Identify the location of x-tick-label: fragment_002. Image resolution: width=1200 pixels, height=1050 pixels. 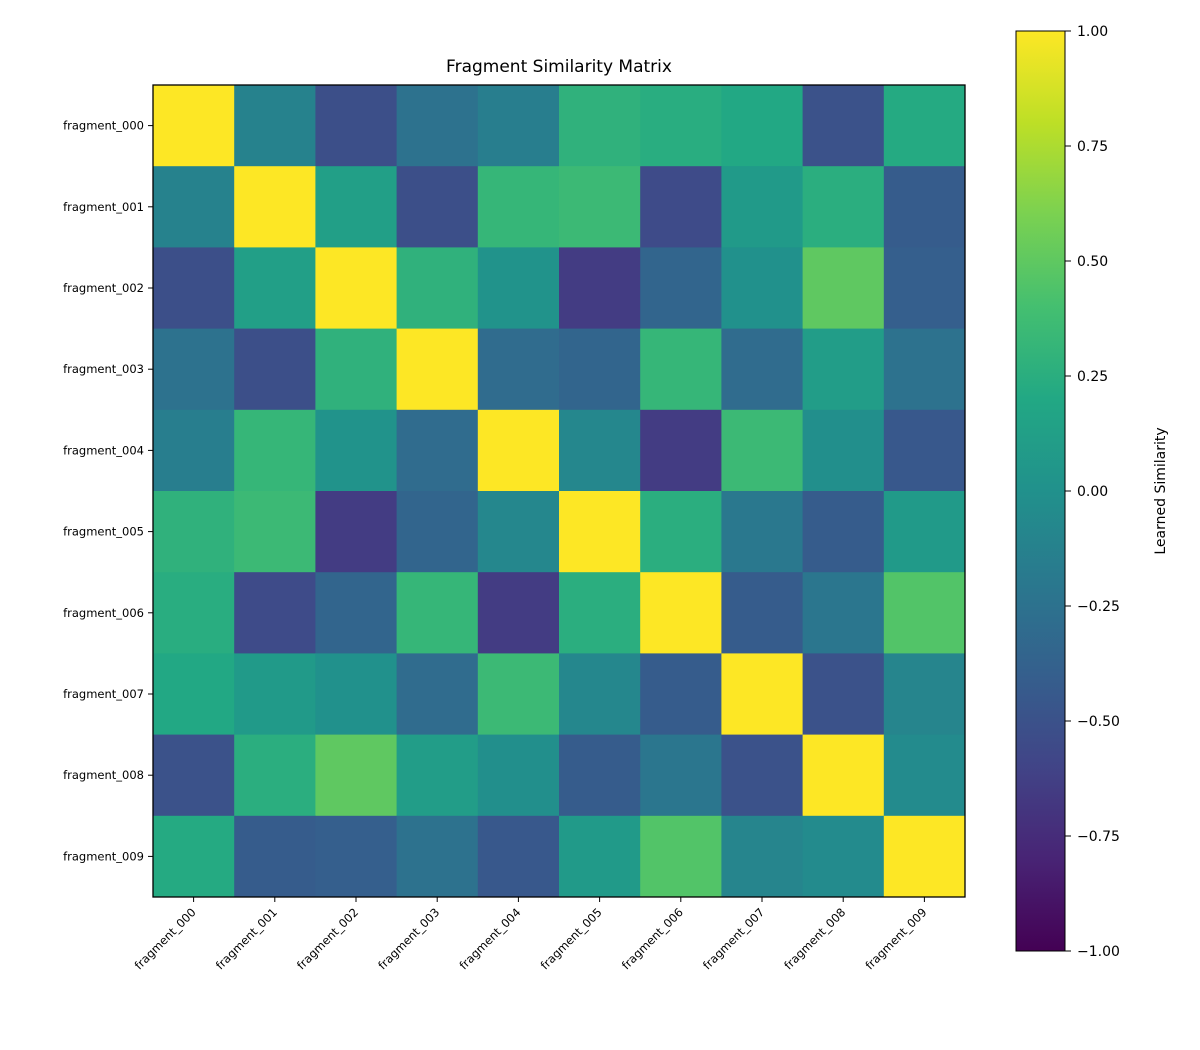
(327, 938).